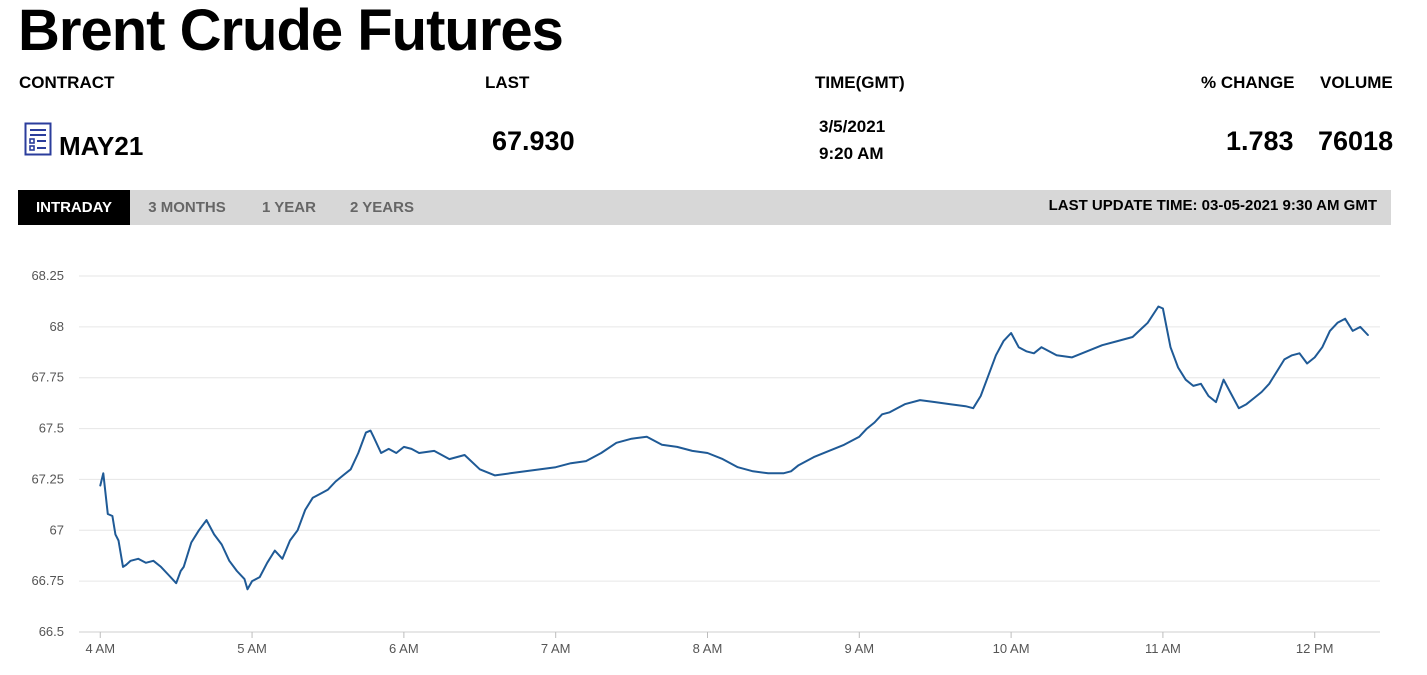 This screenshot has height=675, width=1427. I want to click on change-header: % CHANGE, so click(1248, 82).